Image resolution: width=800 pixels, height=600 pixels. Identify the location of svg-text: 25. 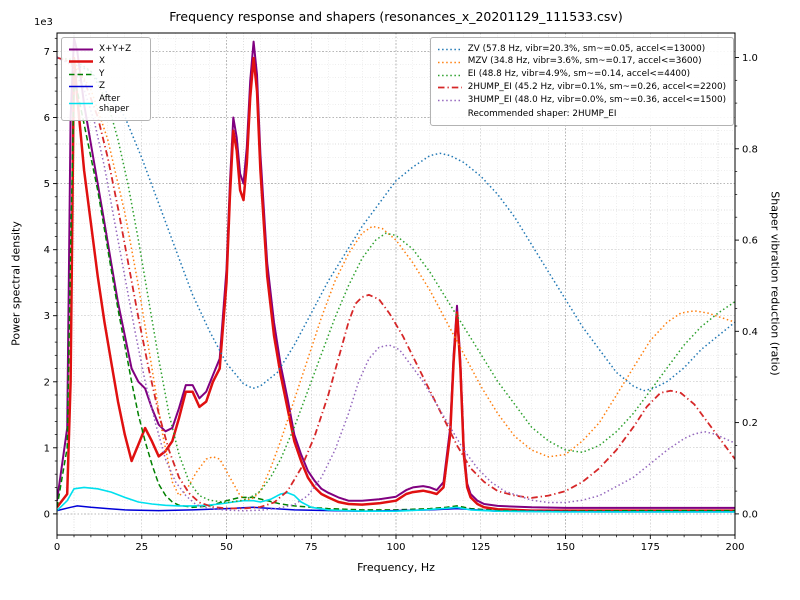
(141, 547).